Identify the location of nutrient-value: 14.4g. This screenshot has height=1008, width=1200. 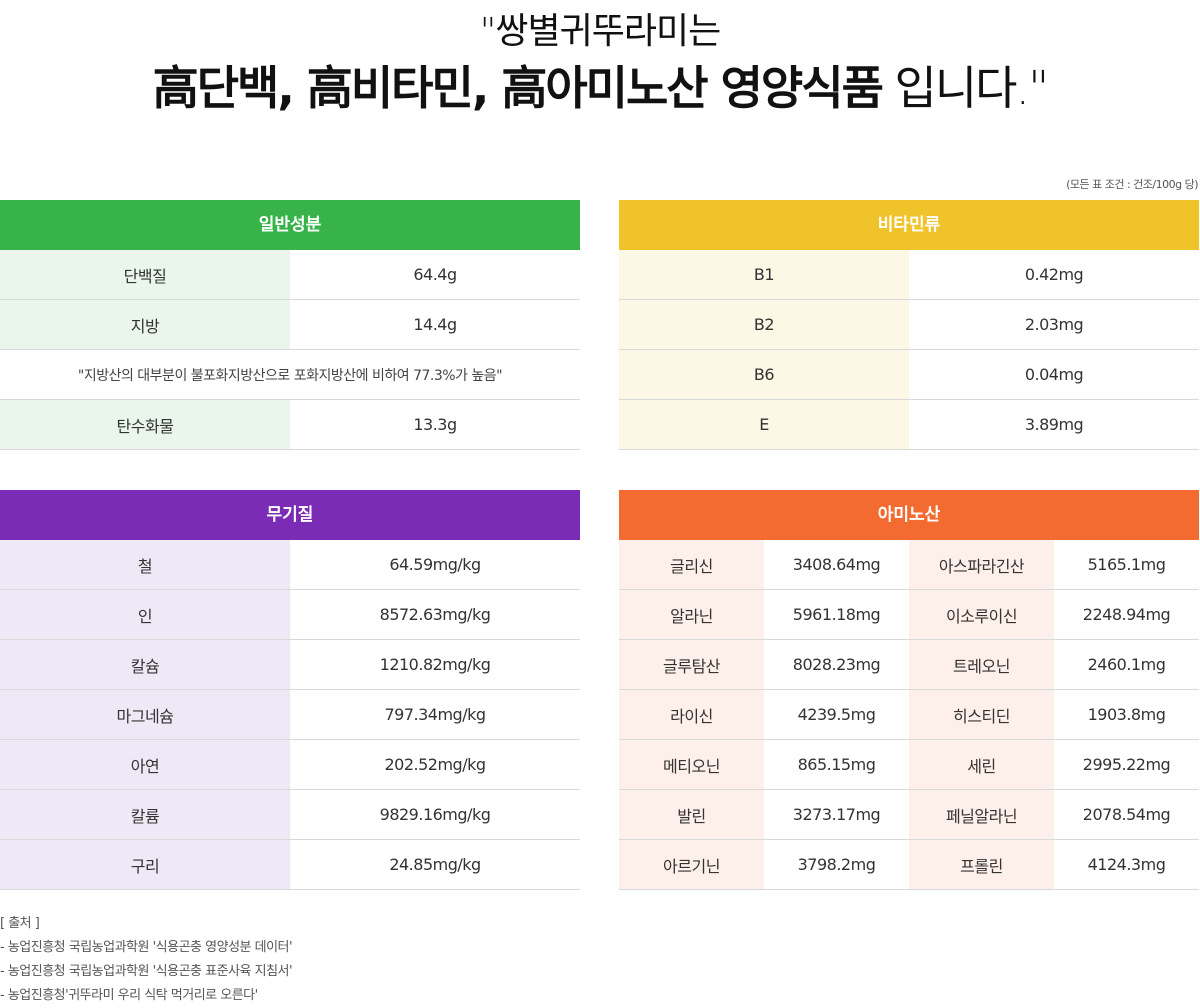
(435, 324).